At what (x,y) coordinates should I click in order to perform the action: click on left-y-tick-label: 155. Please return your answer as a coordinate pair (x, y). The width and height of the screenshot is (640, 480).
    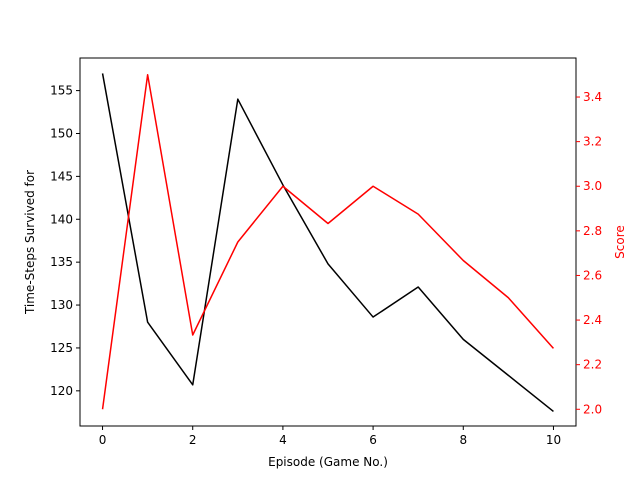
    Looking at the image, I should click on (61, 91).